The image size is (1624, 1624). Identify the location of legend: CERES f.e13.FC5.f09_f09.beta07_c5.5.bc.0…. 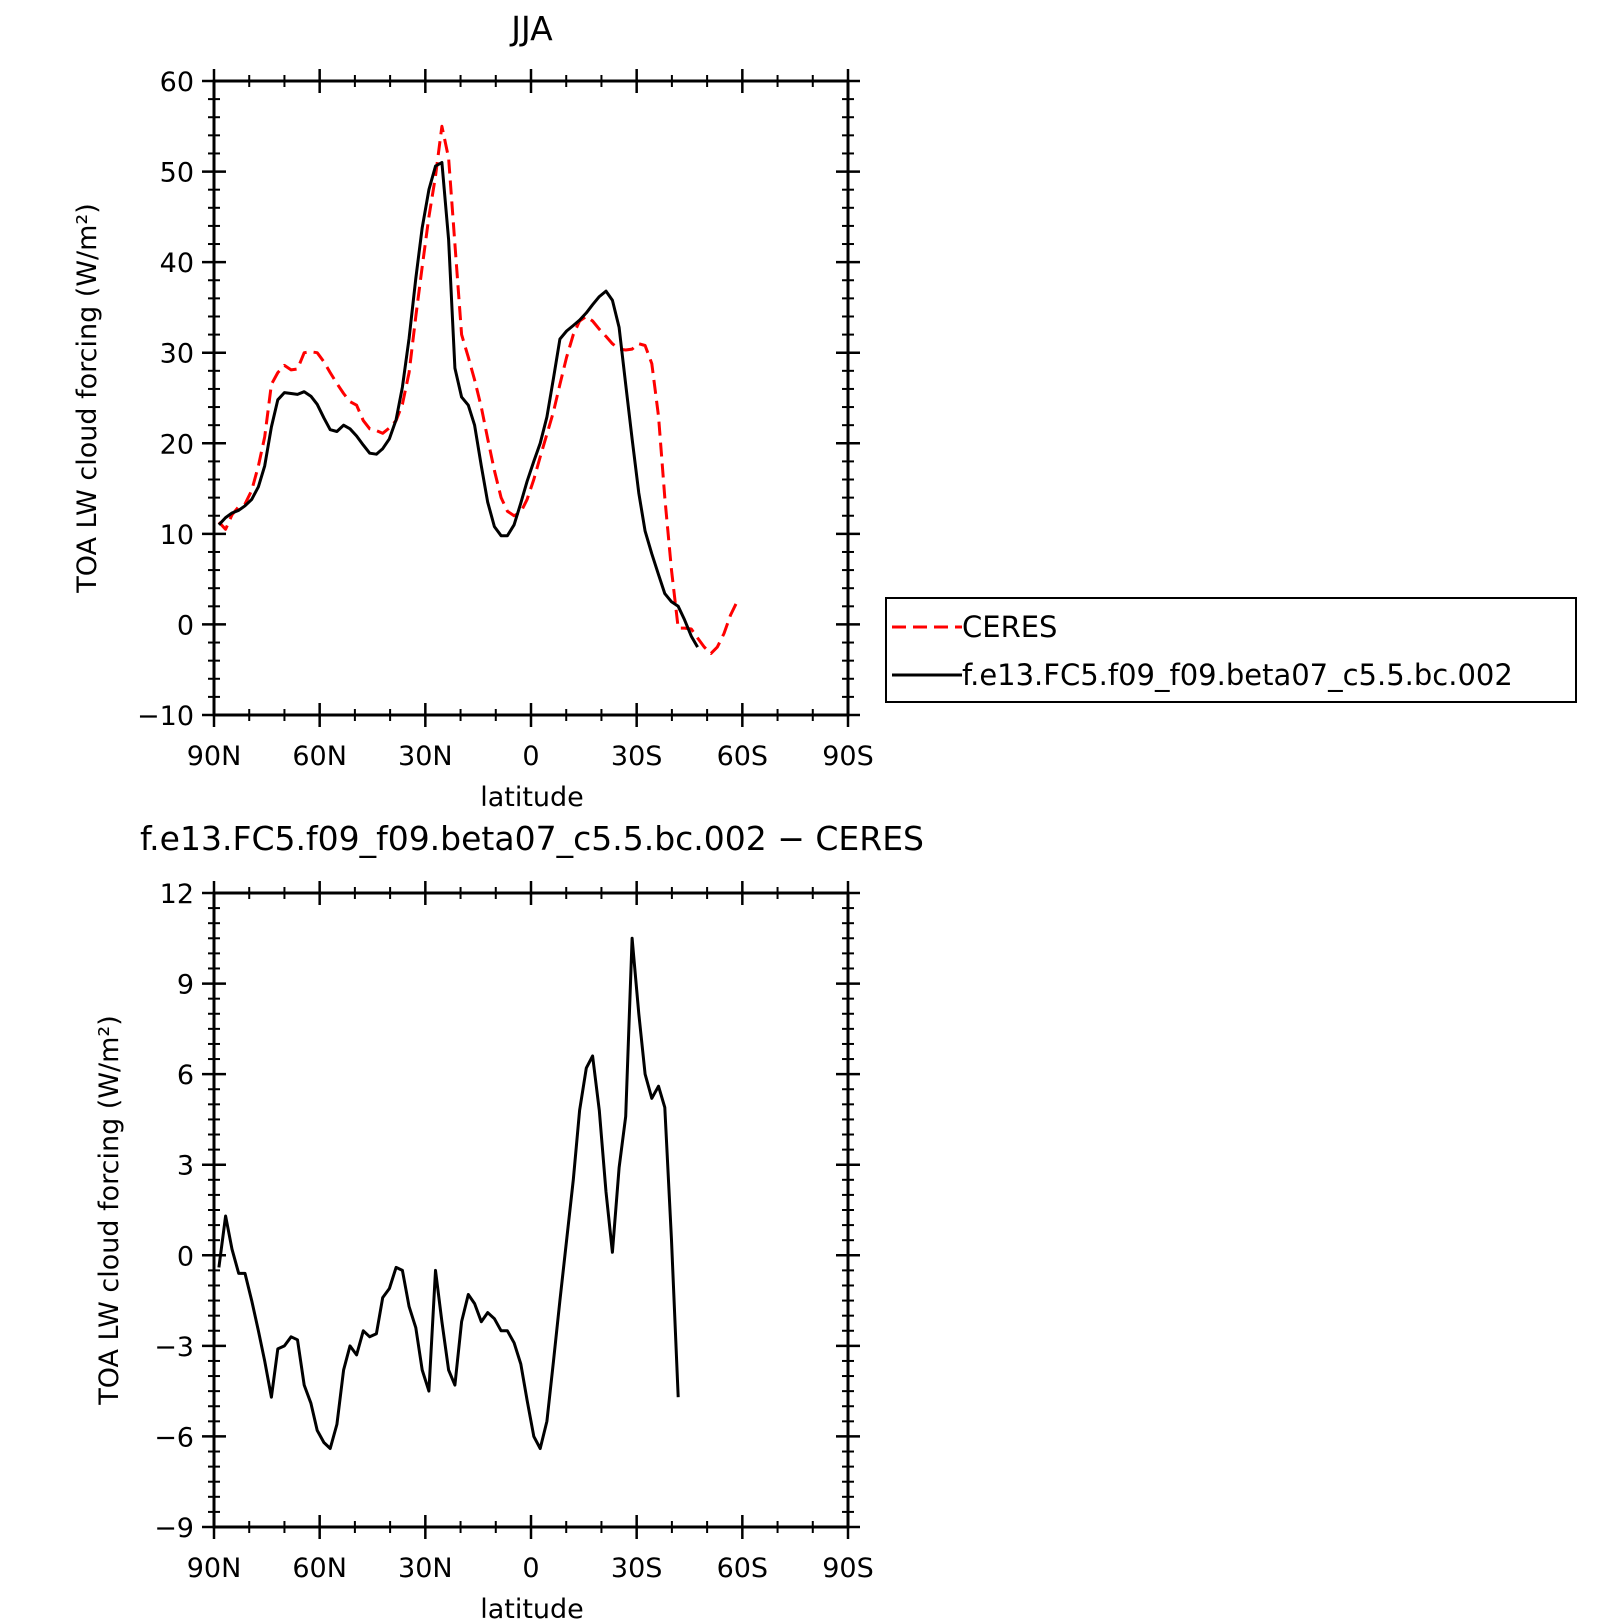
(1231, 650).